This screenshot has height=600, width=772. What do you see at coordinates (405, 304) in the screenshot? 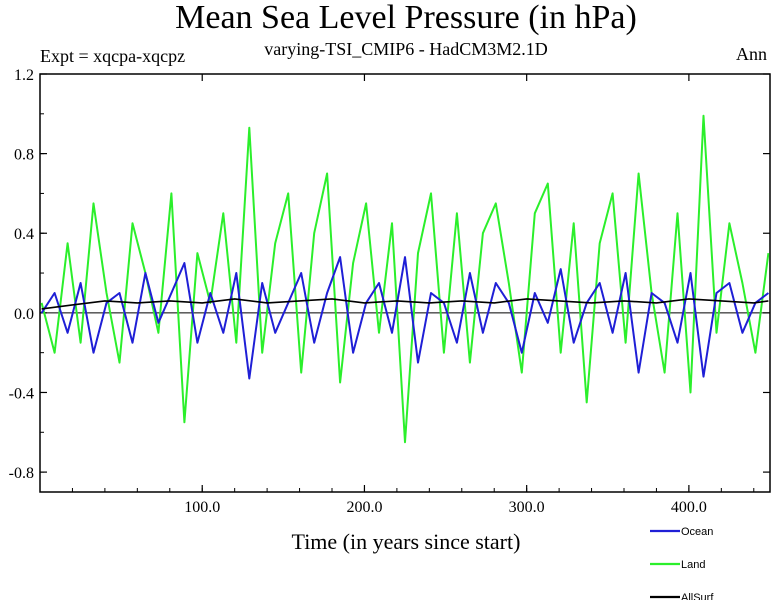
I see `series-line-allsurf` at bounding box center [405, 304].